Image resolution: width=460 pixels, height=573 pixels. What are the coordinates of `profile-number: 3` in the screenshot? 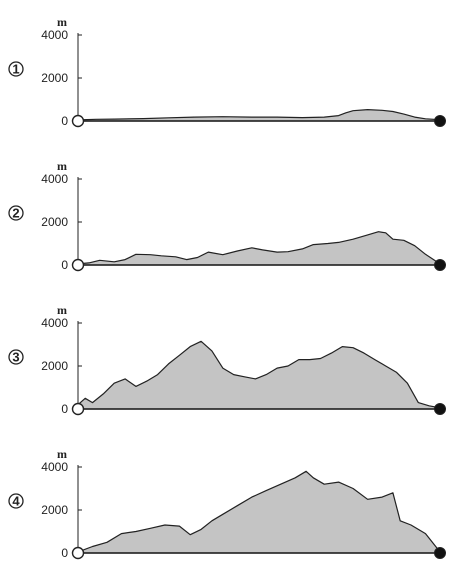 It's located at (15, 357).